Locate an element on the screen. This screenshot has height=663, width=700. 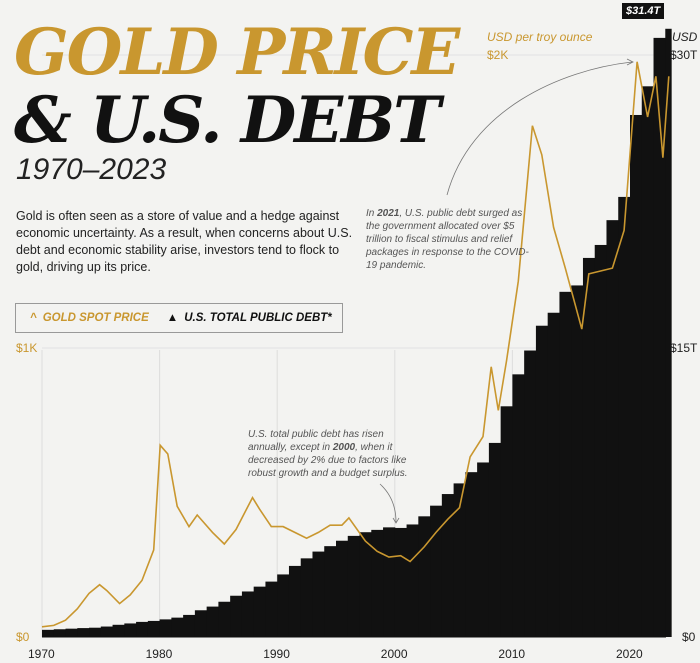
right-tick-0: $0 is located at coordinates (689, 637).